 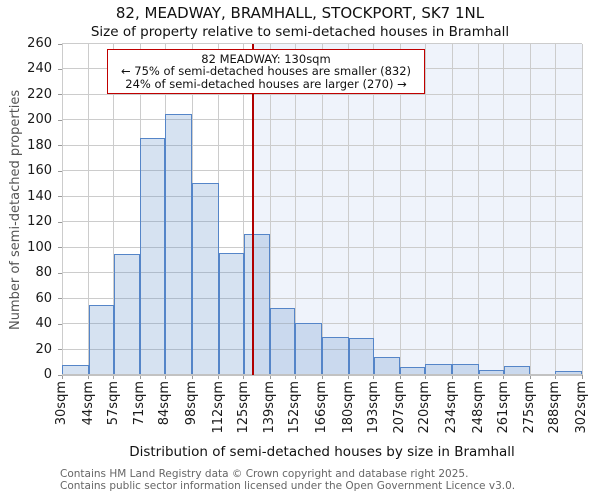 I want to click on x-tick-label: 234sqm, so click(x=451, y=407).